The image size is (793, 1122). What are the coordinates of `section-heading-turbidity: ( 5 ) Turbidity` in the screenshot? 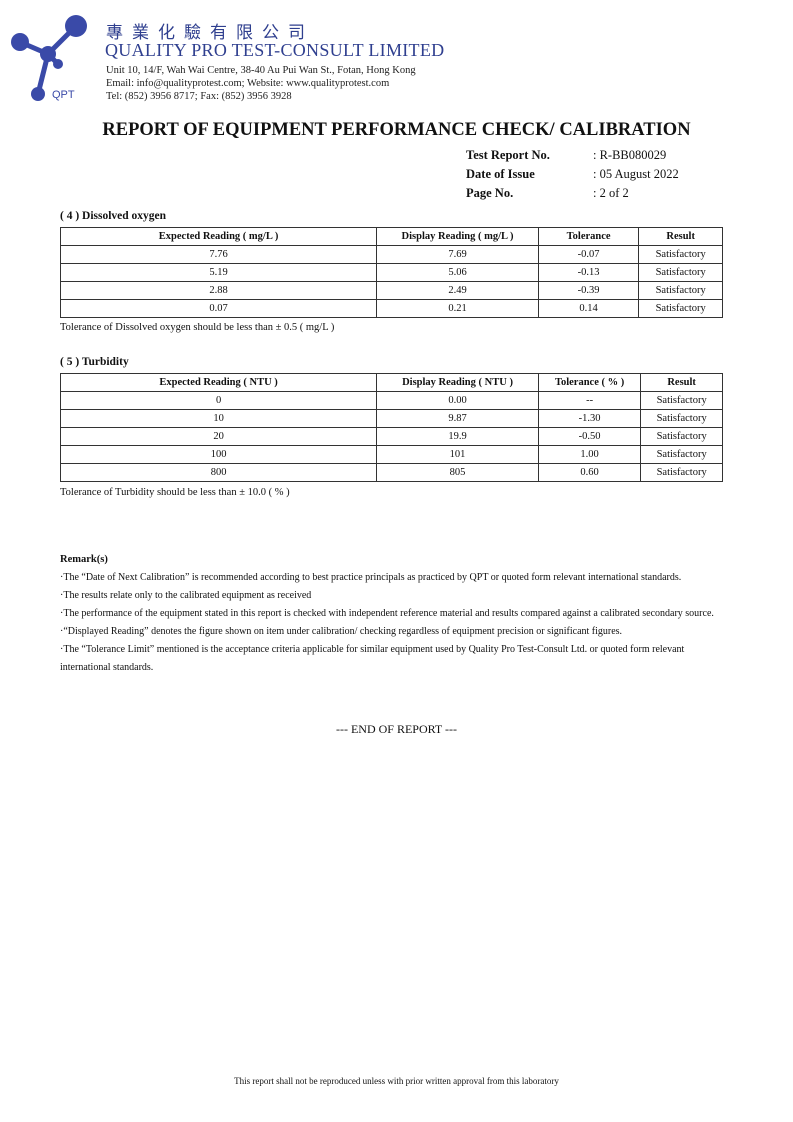 It's located at (94, 362).